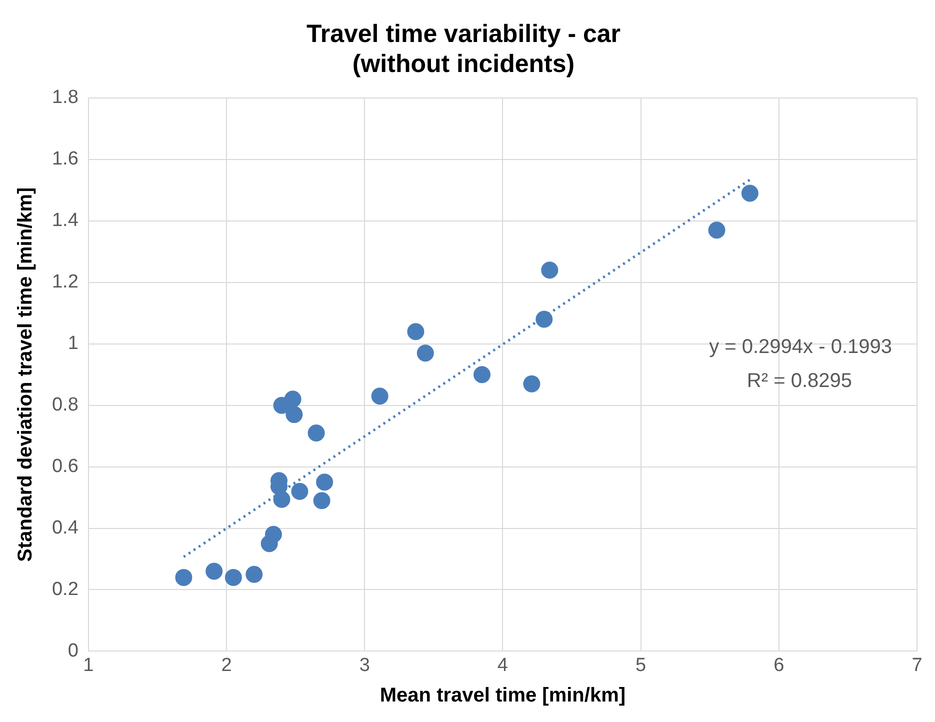 This screenshot has height=722, width=935. Describe the element at coordinates (65, 282) in the screenshot. I see `y-tick-label: 1.2` at that location.